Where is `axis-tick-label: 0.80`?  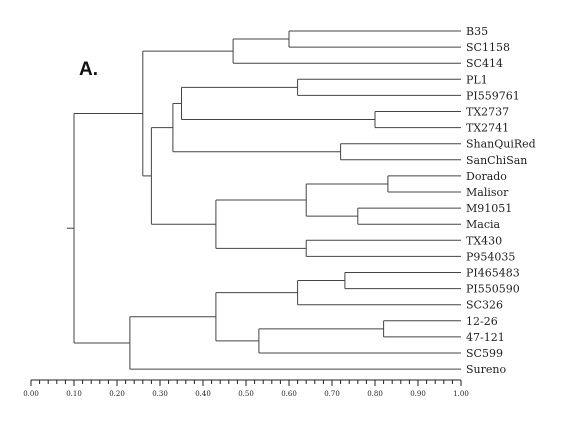 axis-tick-label: 0.80 is located at coordinates (375, 394).